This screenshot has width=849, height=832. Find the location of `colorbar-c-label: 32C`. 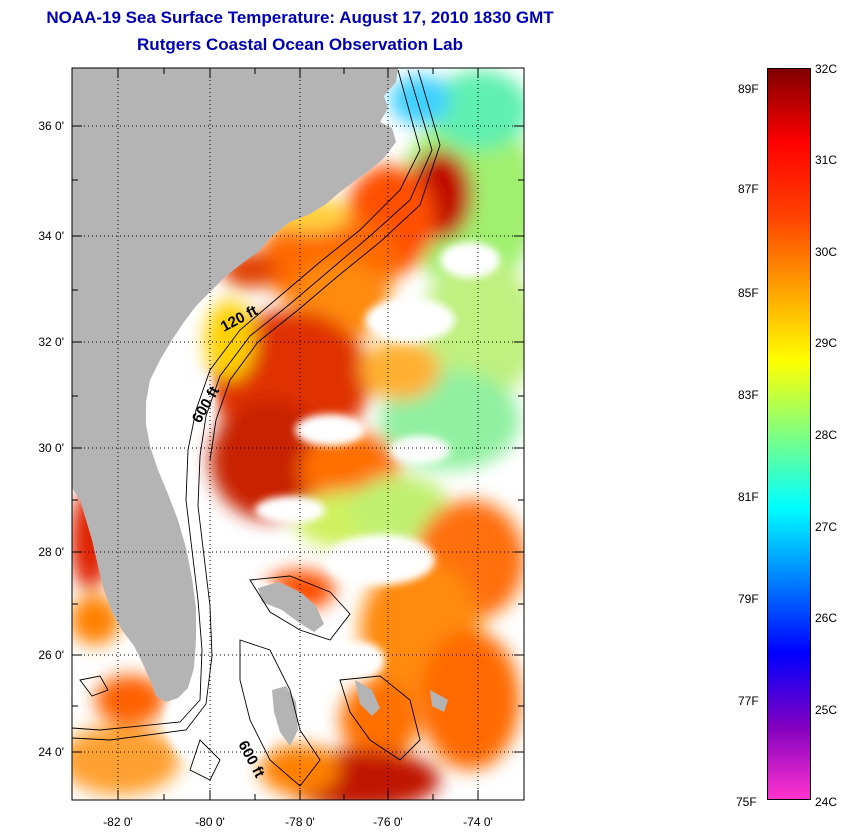

colorbar-c-label: 32C is located at coordinates (826, 69).